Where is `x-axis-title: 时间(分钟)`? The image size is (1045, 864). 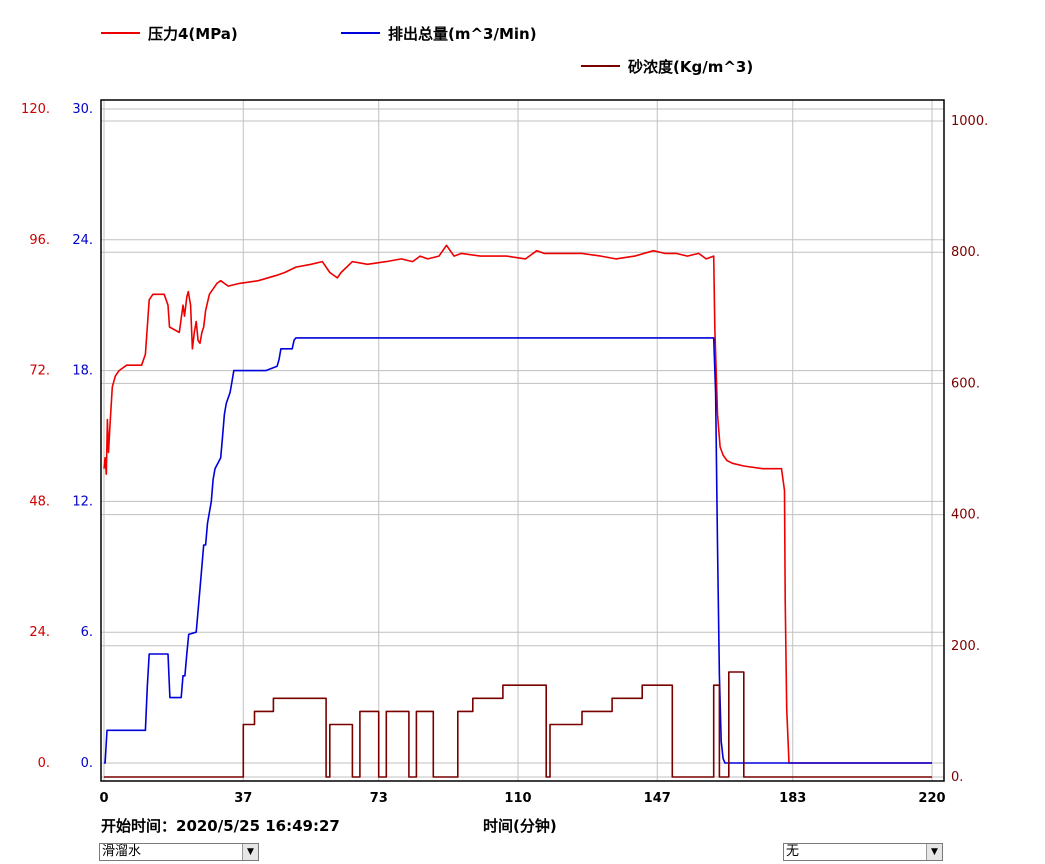 x-axis-title: 时间(分钟) is located at coordinates (520, 826).